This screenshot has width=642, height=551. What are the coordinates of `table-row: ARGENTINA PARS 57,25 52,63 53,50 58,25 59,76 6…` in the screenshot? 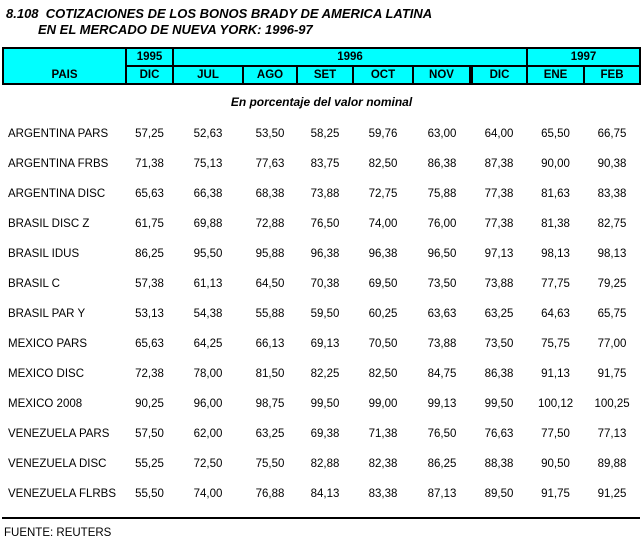 It's located at (321, 134).